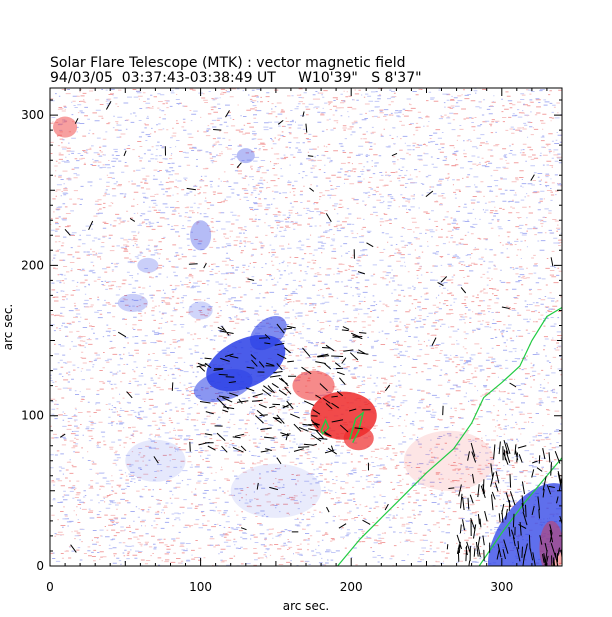 This screenshot has height=617, width=612. Describe the element at coordinates (501, 587) in the screenshot. I see `x-tick-label-300: 300` at that location.